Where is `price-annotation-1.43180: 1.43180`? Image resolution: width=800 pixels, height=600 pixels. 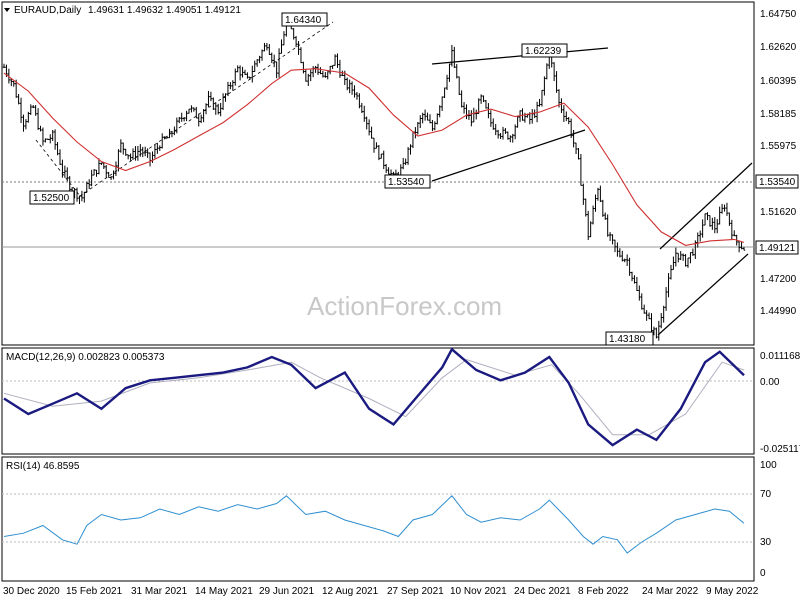
price-annotation-1.43180: 1.43180 is located at coordinates (629, 338).